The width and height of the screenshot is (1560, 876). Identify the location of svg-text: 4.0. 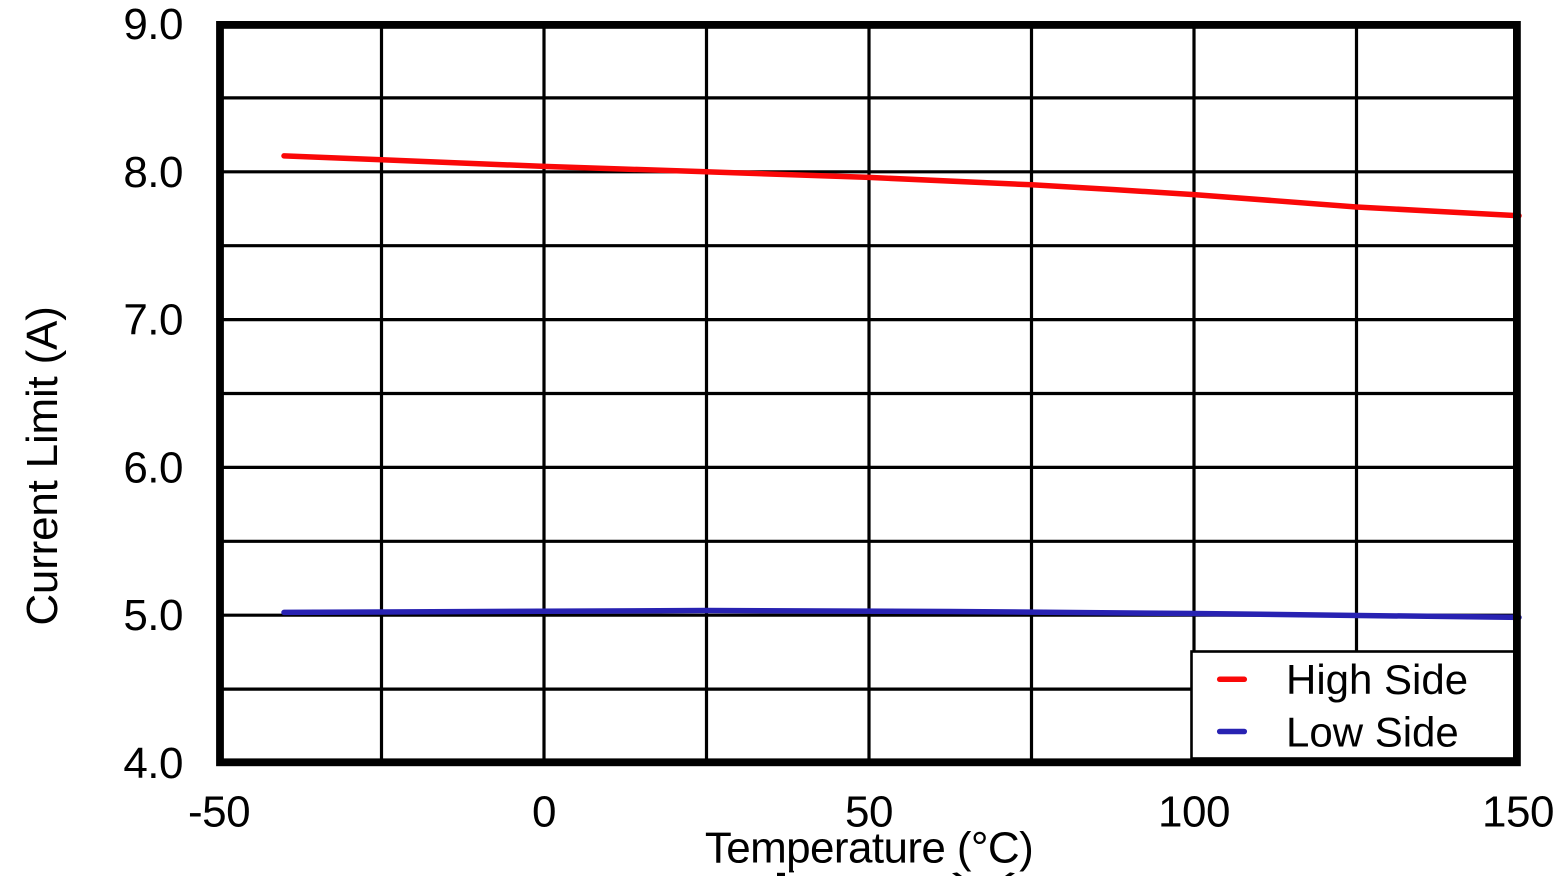
(153, 763).